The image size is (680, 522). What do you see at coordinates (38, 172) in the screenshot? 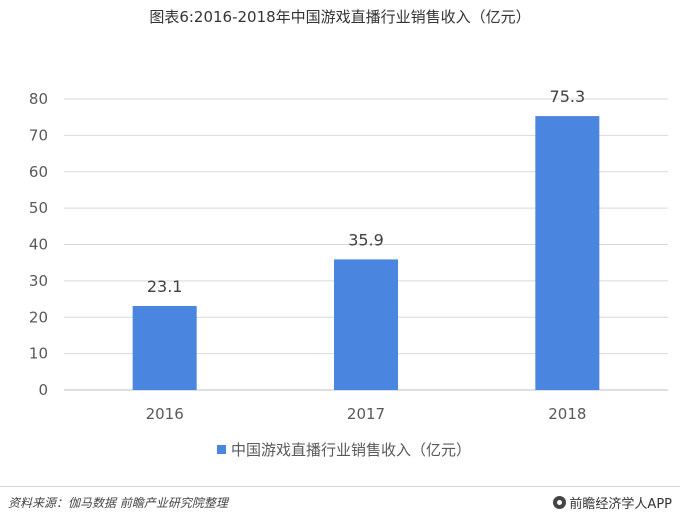
I see `y-tick-label: 60` at bounding box center [38, 172].